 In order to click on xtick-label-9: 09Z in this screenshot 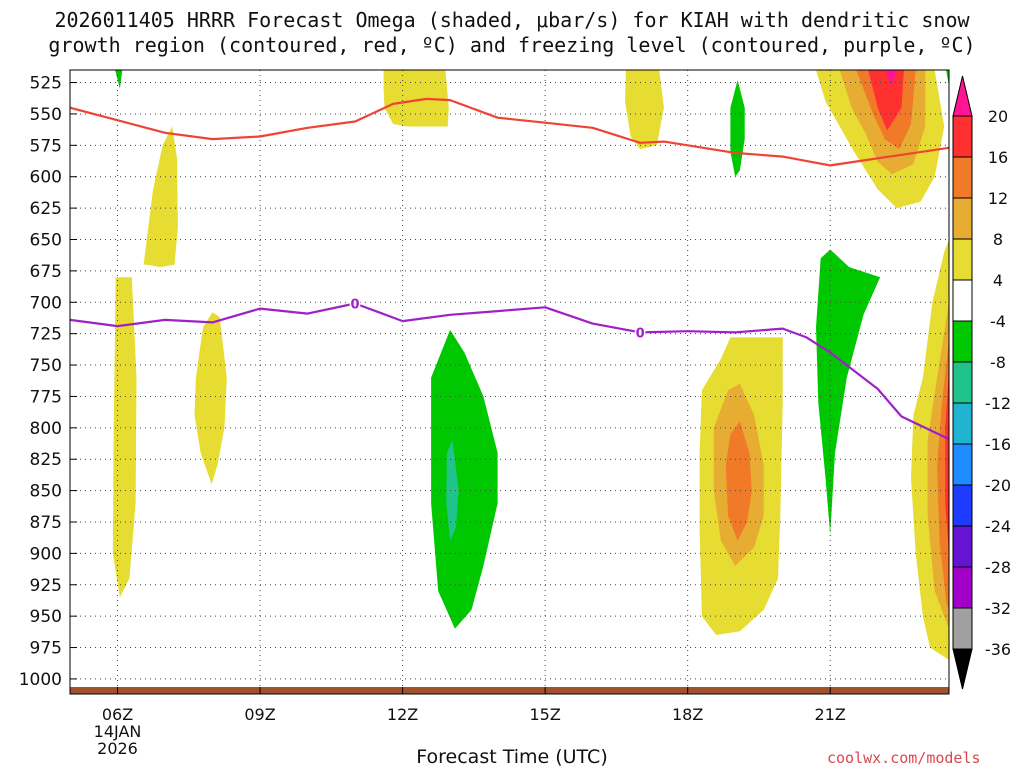, I will do `click(259, 714)`.